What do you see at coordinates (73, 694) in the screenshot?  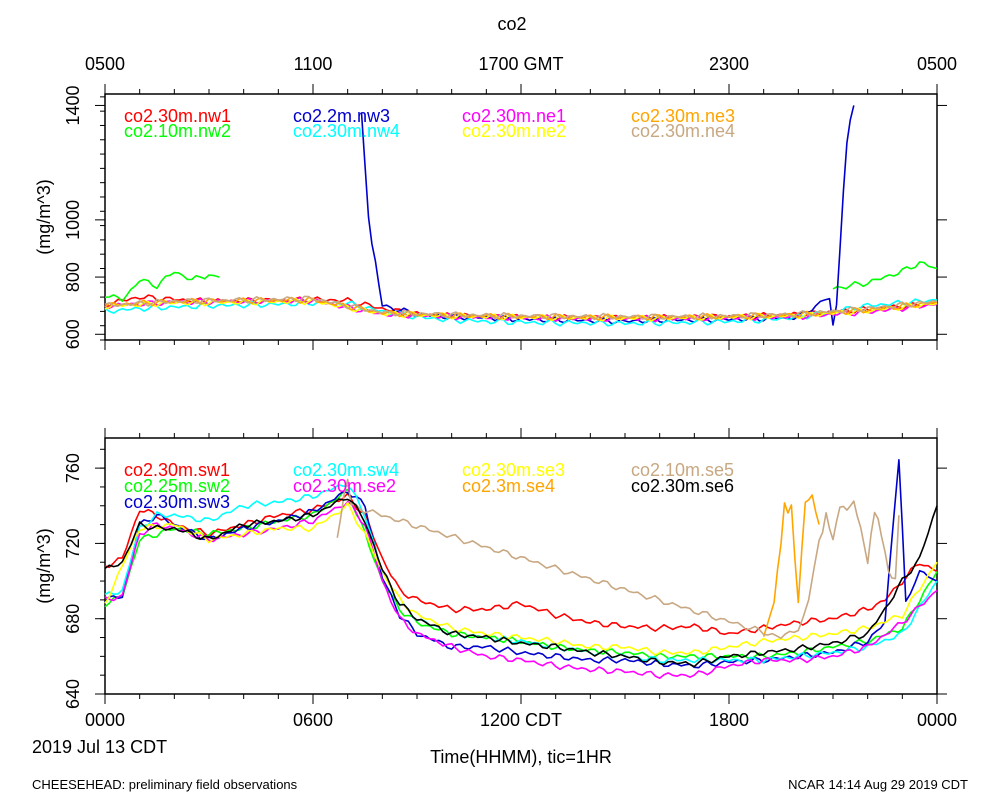 I see `lower-y-tick-label: 640` at bounding box center [73, 694].